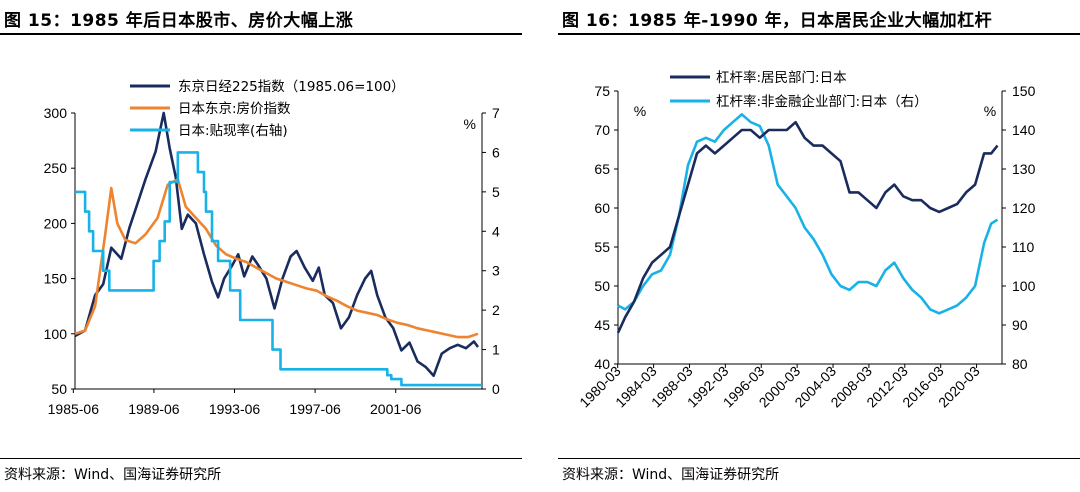 Image resolution: width=1080 pixels, height=492 pixels. I want to click on y-tick-label: 55, so click(602, 247).